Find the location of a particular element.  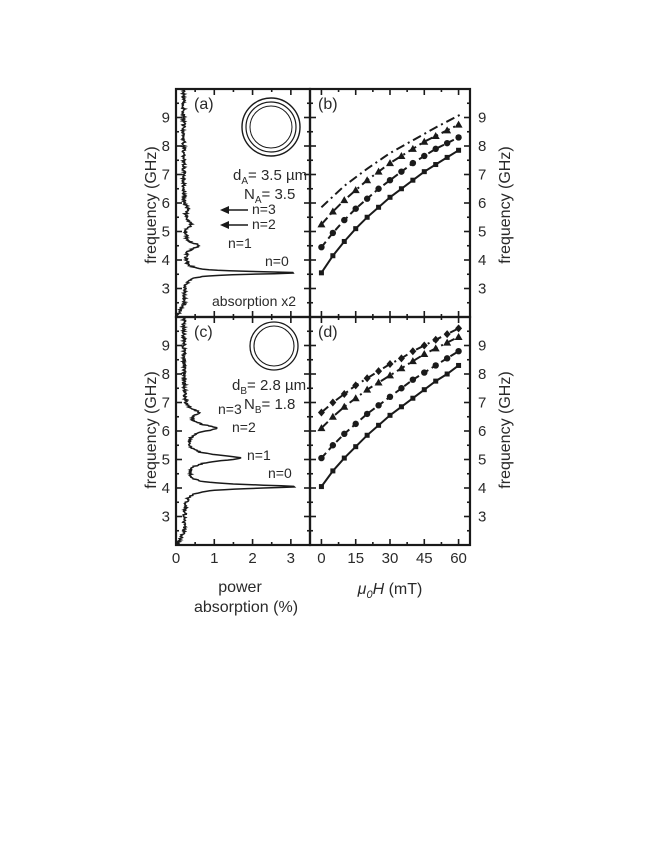

xtick-label-c: 1 is located at coordinates (214, 558).